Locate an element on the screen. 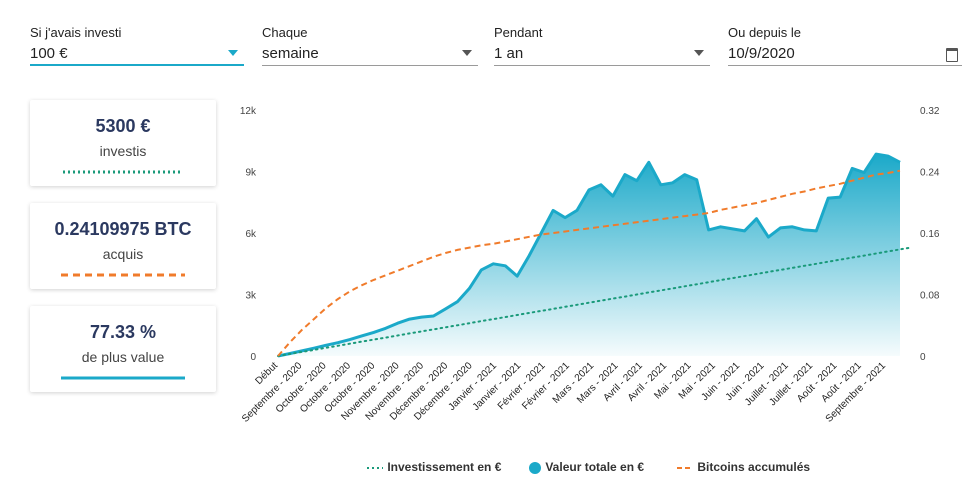 Image resolution: width=972 pixels, height=492 pixels. gain-legend-line is located at coordinates (123, 378).